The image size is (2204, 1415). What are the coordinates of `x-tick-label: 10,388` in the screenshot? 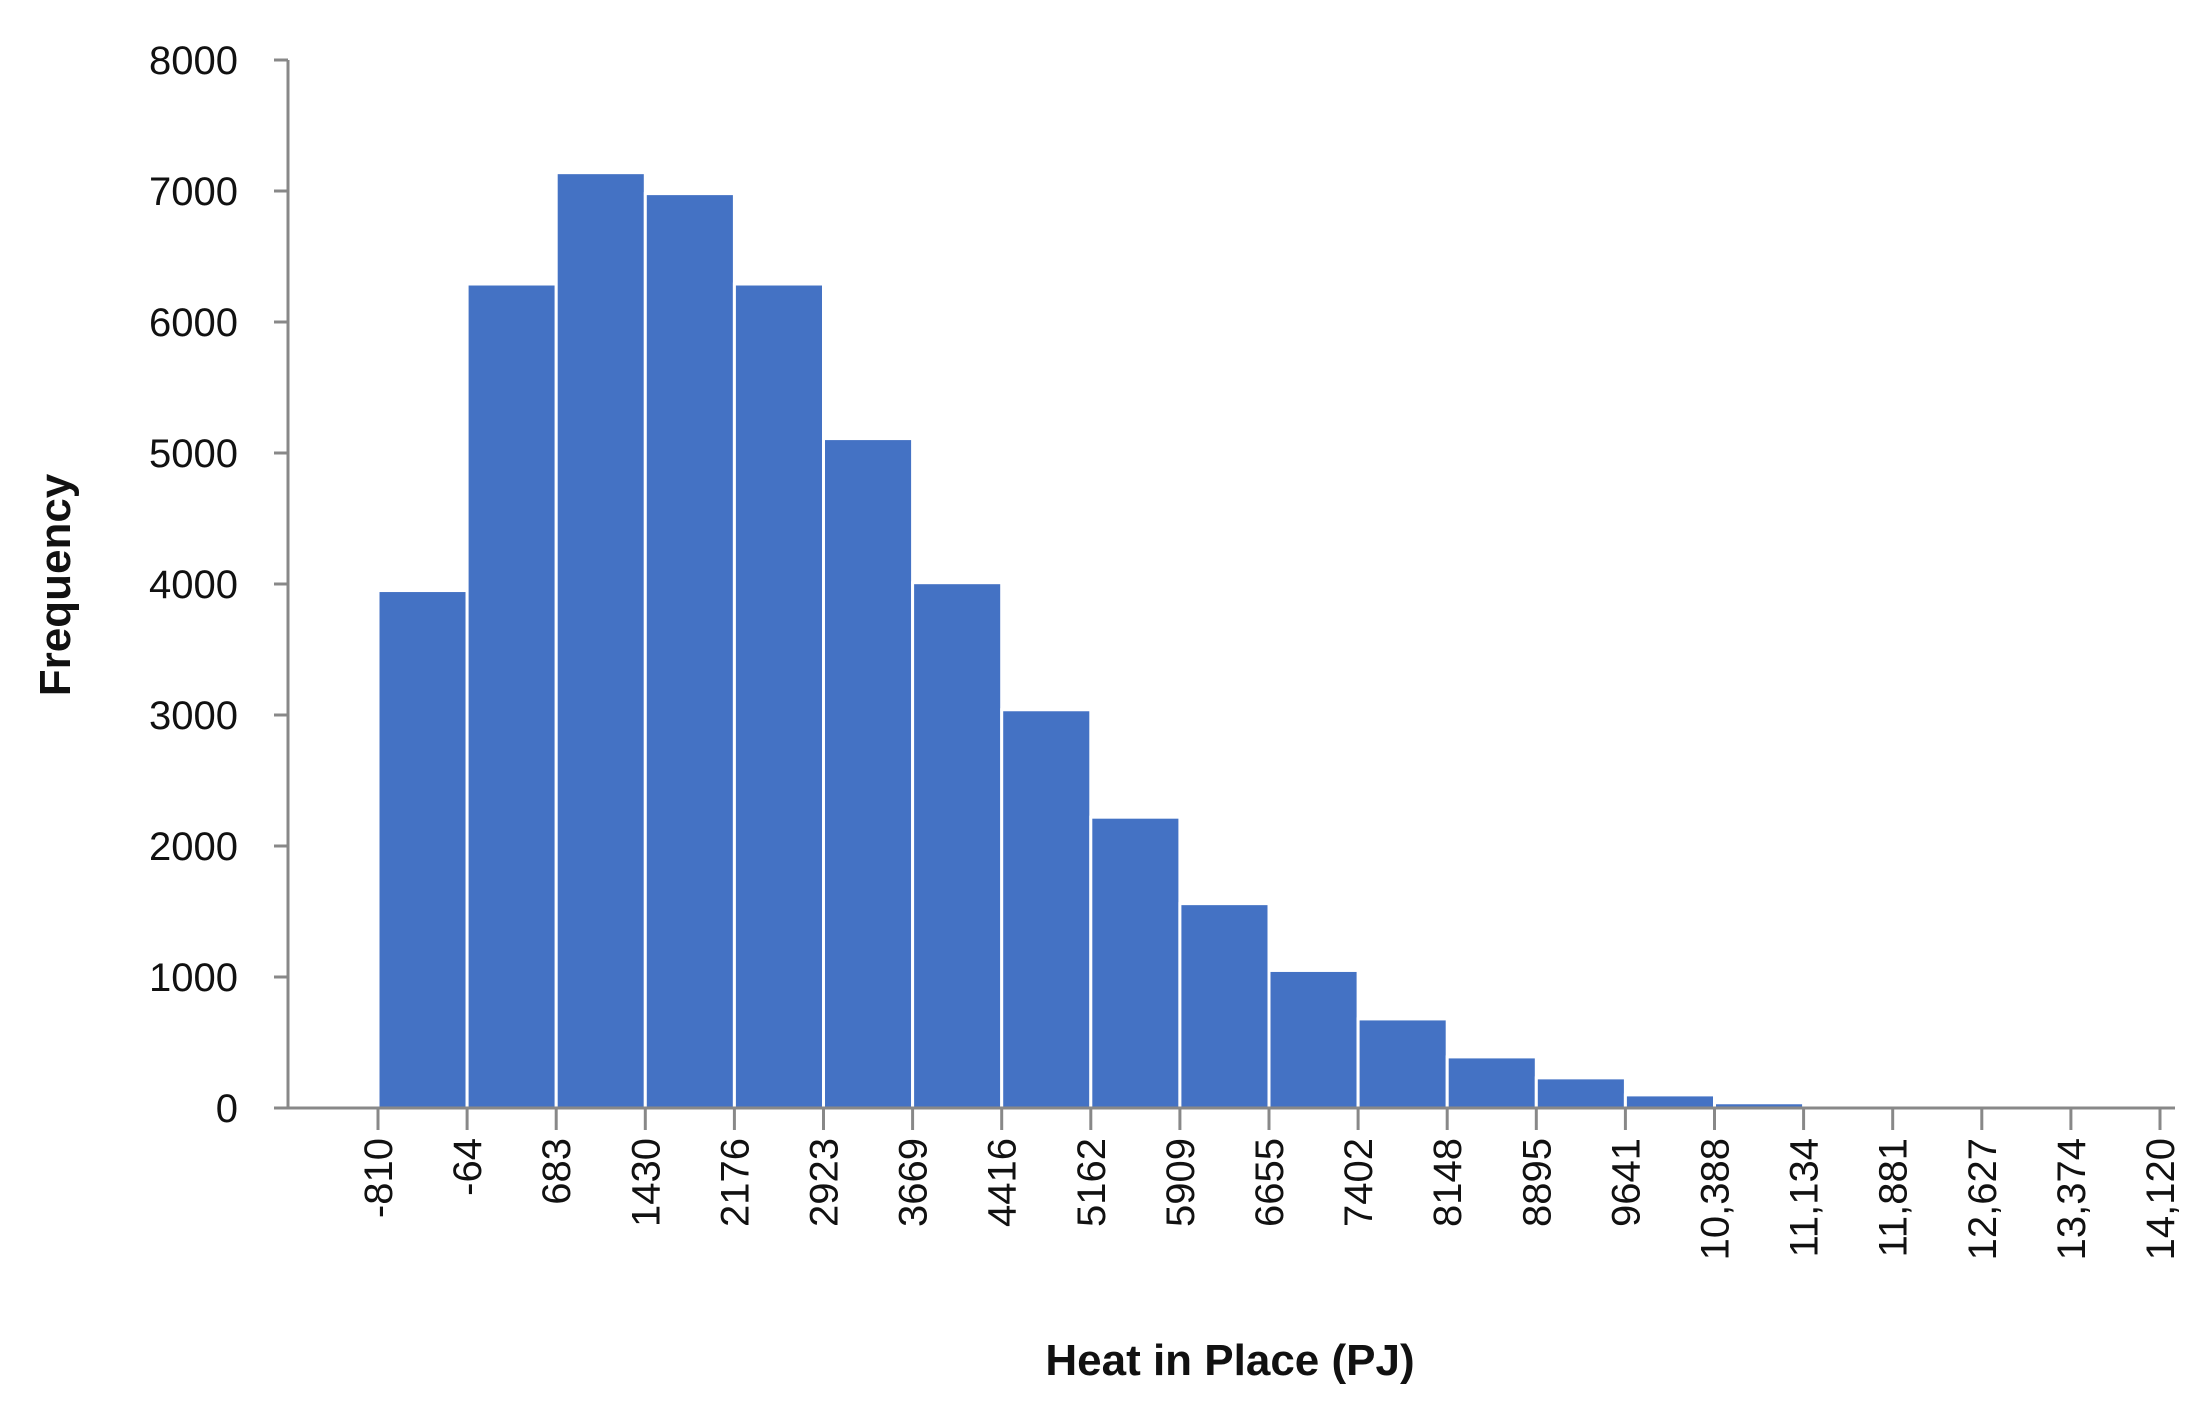 It's located at (1716, 1199).